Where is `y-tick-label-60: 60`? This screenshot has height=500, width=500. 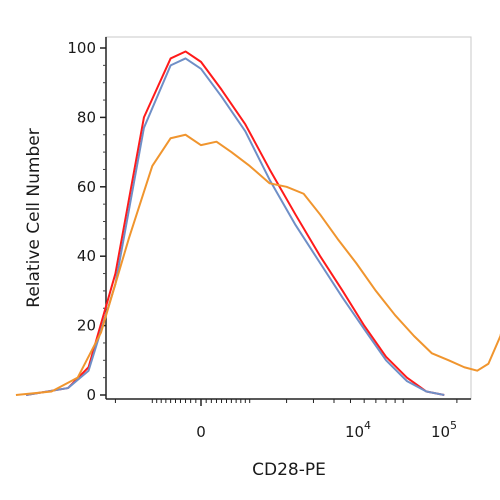 y-tick-label-60: 60 is located at coordinates (86, 187).